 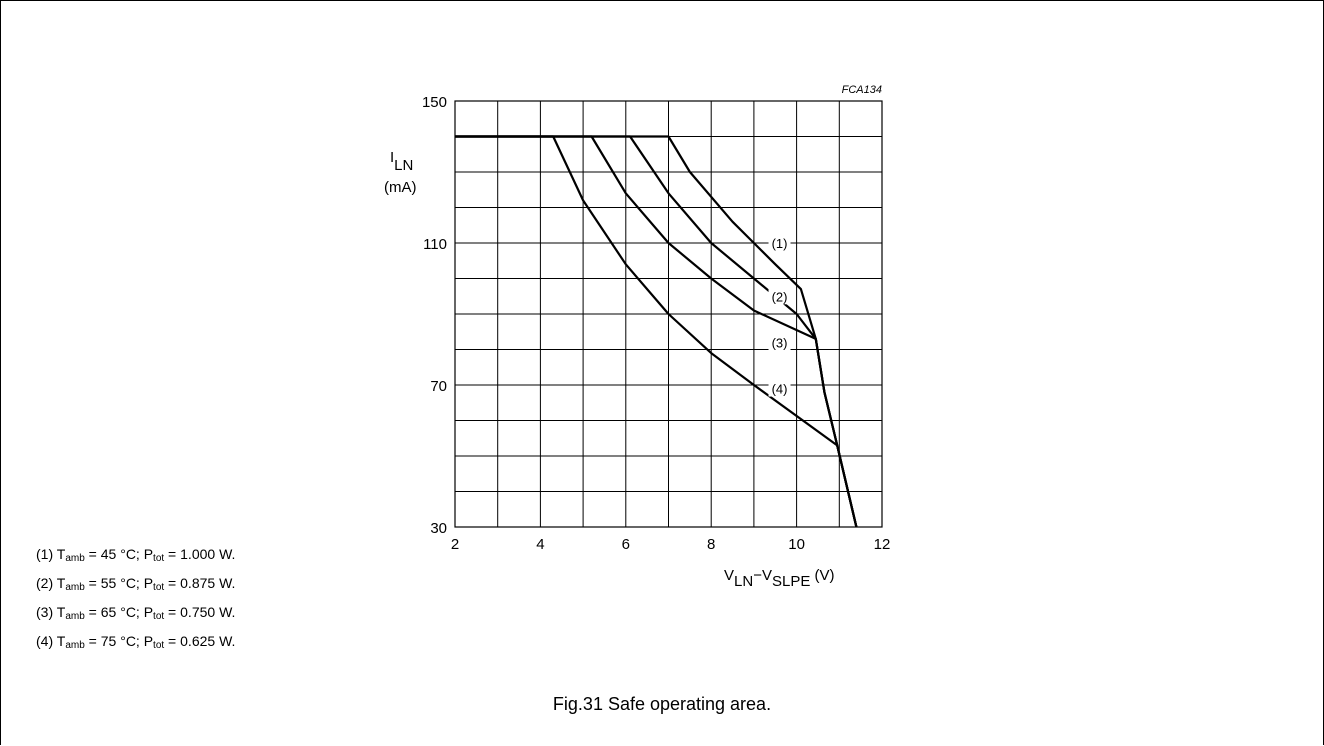 I want to click on x-tick-label: 2, so click(x=455, y=544).